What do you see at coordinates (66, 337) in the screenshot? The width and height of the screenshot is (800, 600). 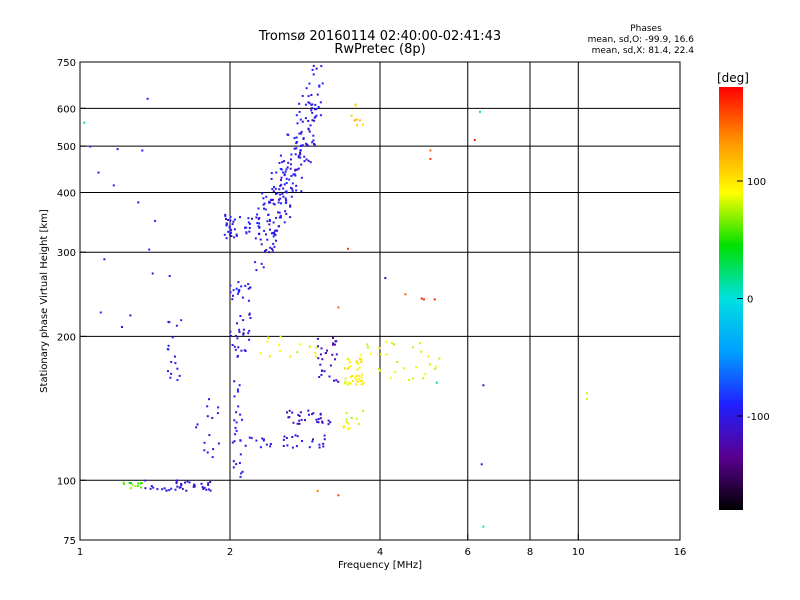 I see `y-tick-label: 200` at bounding box center [66, 337].